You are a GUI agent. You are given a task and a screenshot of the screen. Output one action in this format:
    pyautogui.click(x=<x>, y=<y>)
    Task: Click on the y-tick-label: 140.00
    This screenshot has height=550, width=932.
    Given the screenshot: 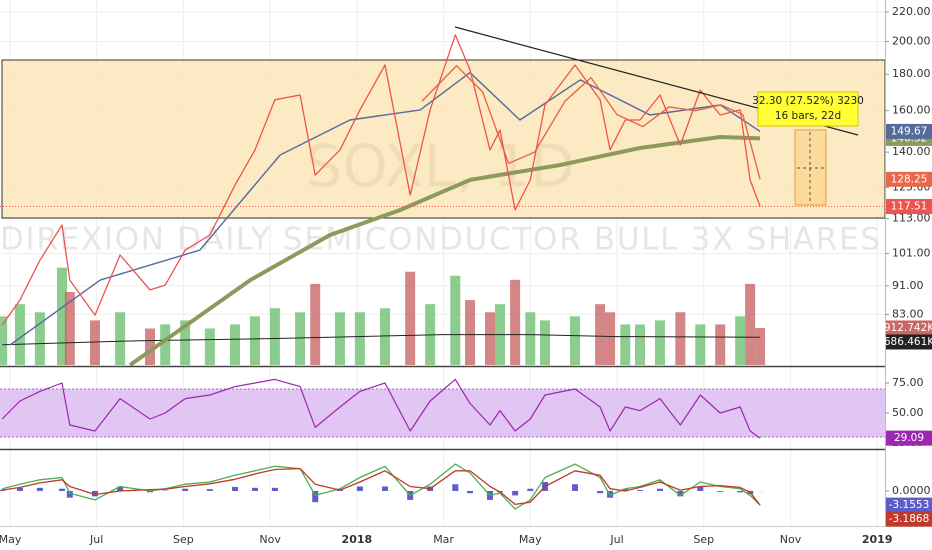 What is the action you would take?
    pyautogui.click(x=911, y=151)
    